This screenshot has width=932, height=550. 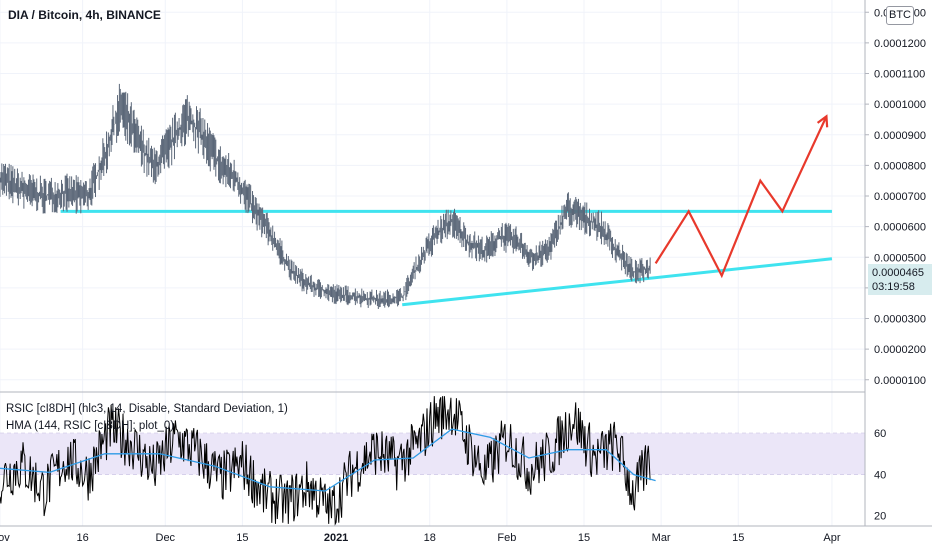 I want to click on projection-path, so click(x=741, y=197).